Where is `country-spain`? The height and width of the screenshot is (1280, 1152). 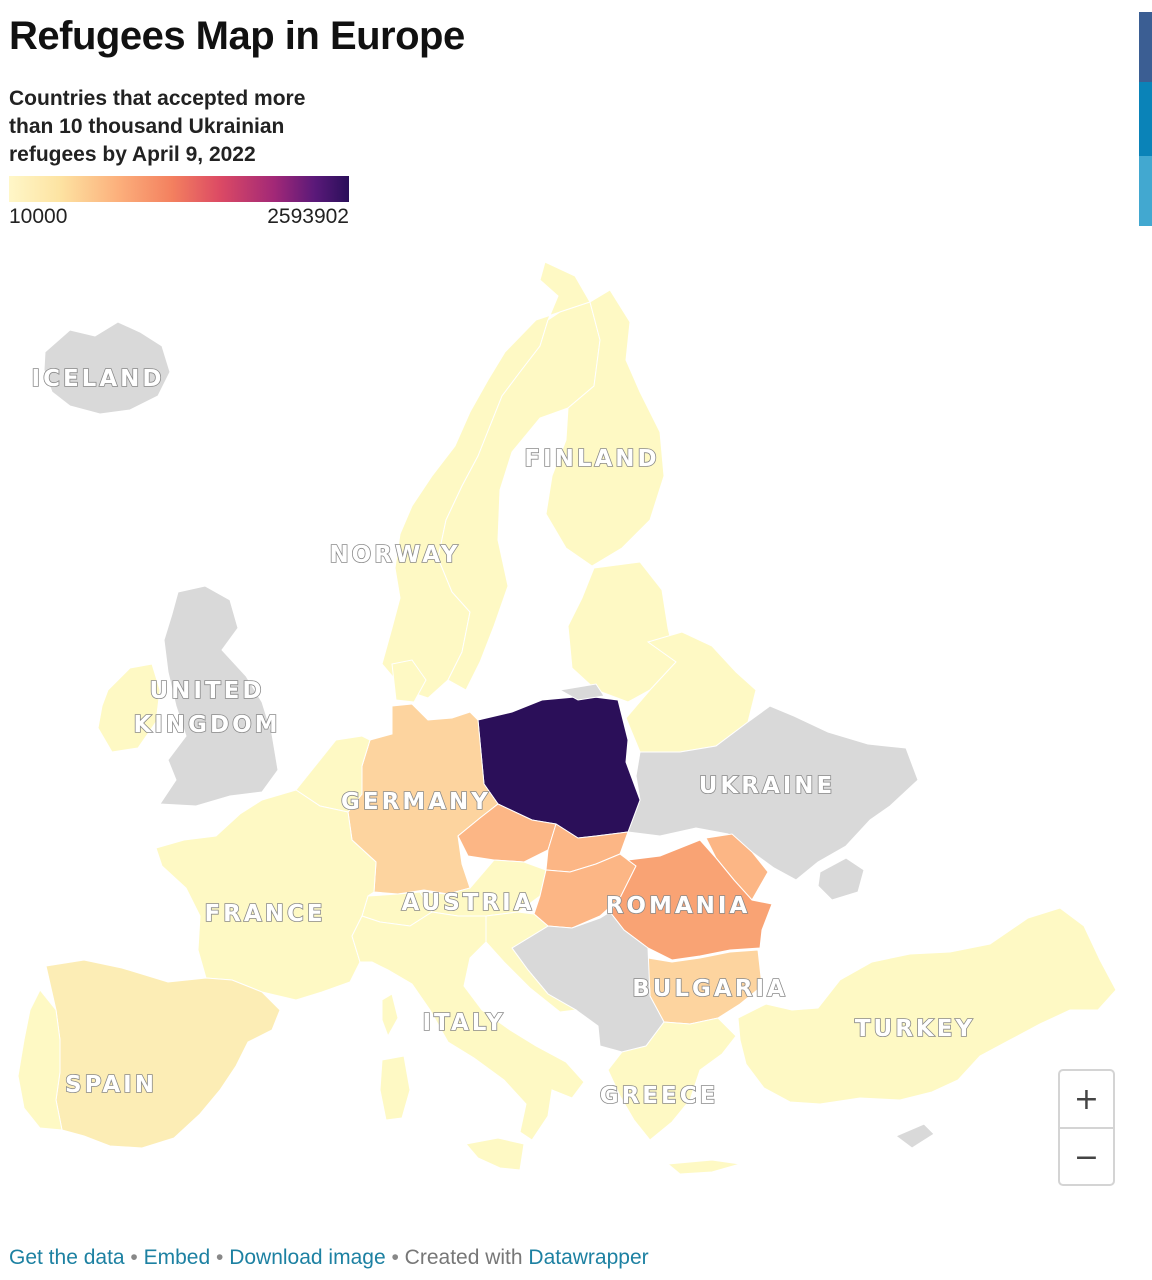
country-spain is located at coordinates (163, 1054).